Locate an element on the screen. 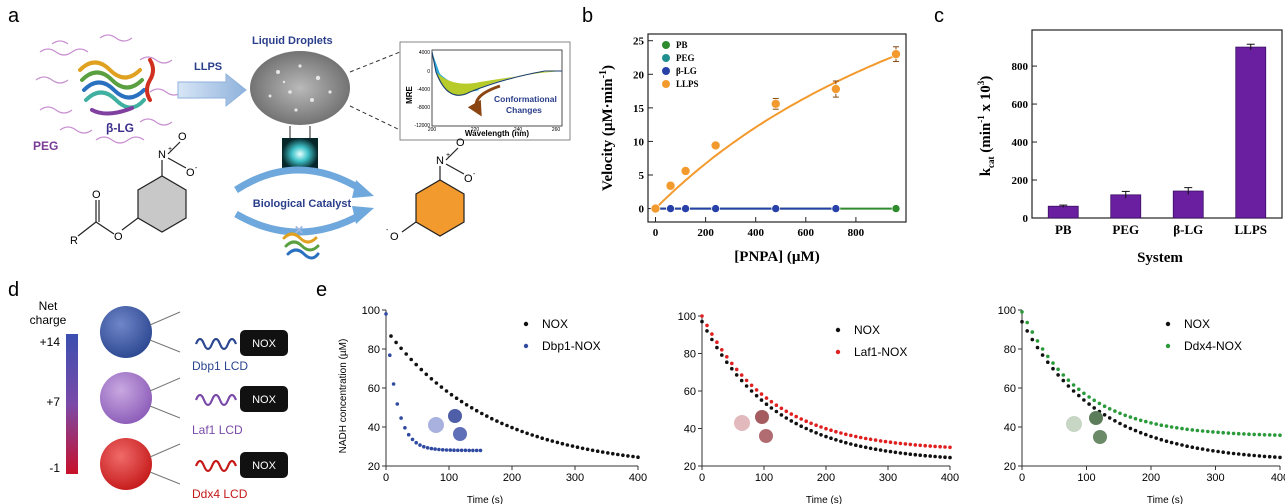 This screenshot has height=504, width=1285. conformational-label-2: Changes is located at coordinates (524, 110).